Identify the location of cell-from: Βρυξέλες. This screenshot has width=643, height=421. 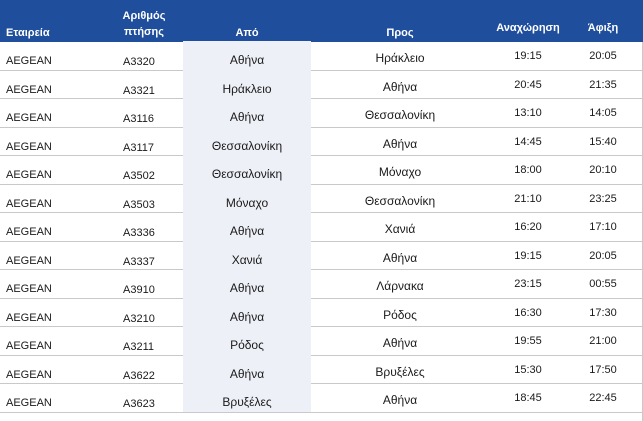
(247, 397).